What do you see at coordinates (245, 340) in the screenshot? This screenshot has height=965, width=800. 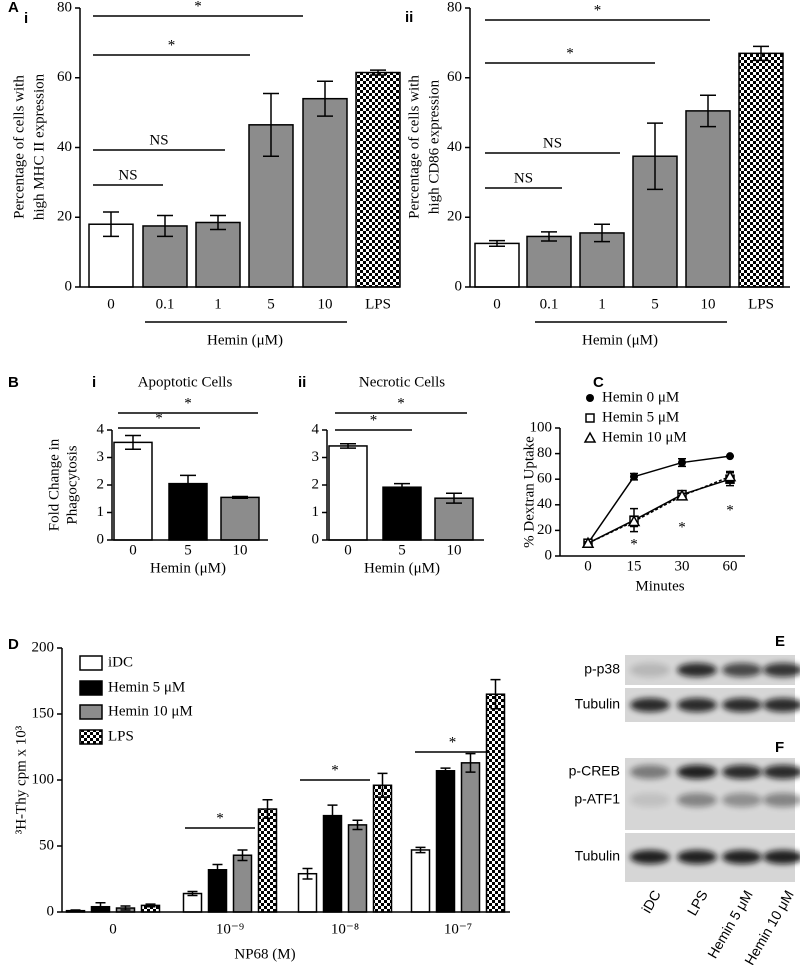 I see `x-axis-label: Hemin (μM)` at bounding box center [245, 340].